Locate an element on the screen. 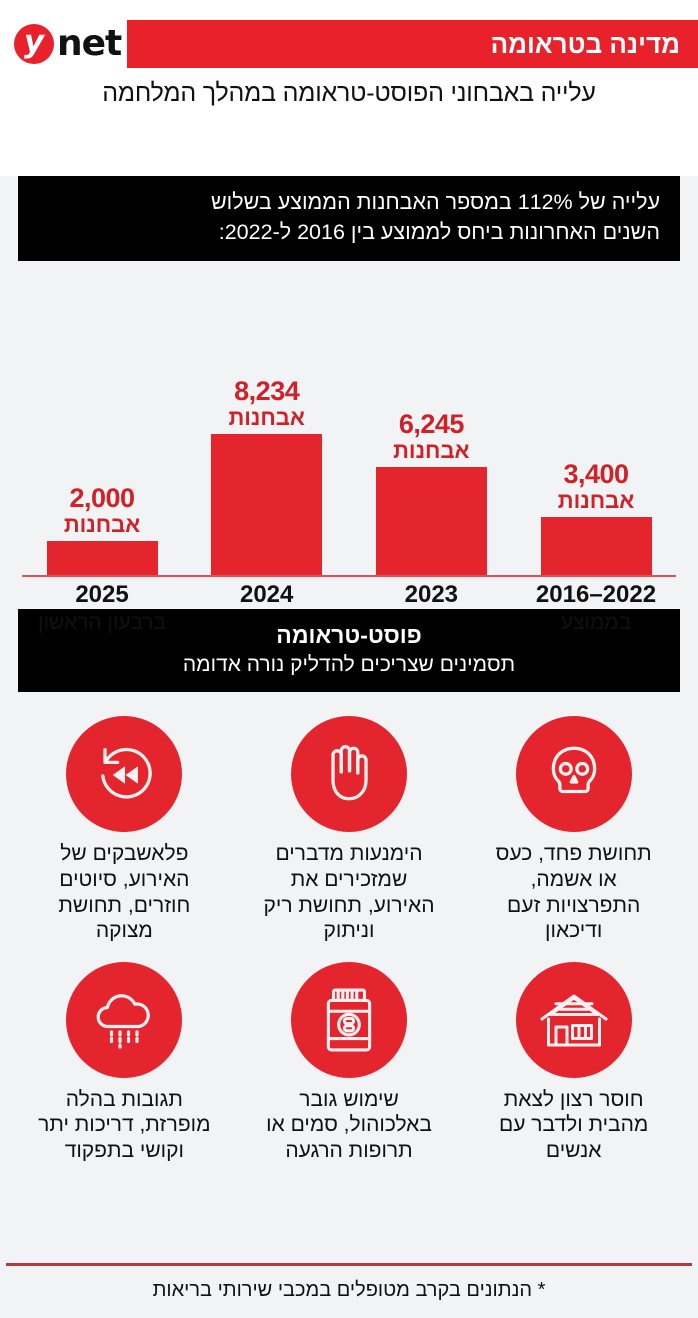 The width and height of the screenshot is (698, 1318). x-label-3: 2025 ברבעון הראשון is located at coordinates (102, 608).